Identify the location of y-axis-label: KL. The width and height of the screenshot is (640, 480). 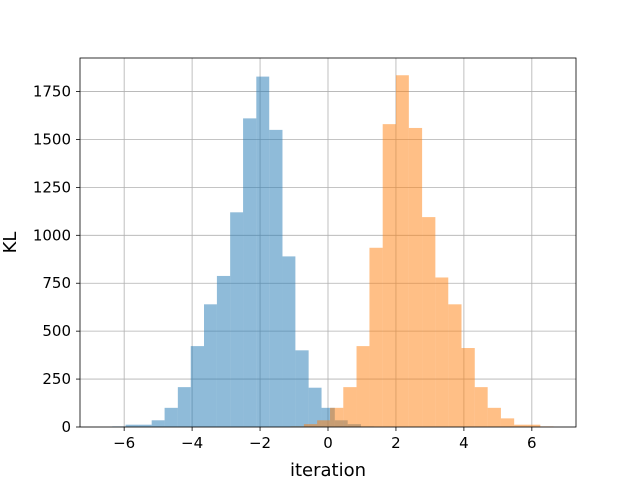
(10, 243).